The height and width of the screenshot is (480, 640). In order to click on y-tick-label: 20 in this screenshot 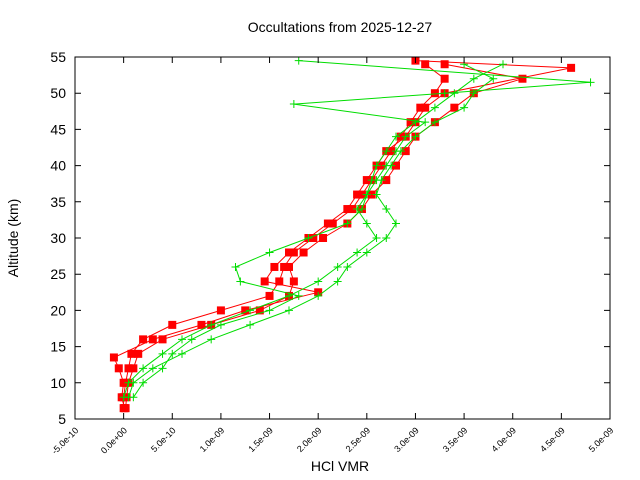, I will do `click(58, 310)`.